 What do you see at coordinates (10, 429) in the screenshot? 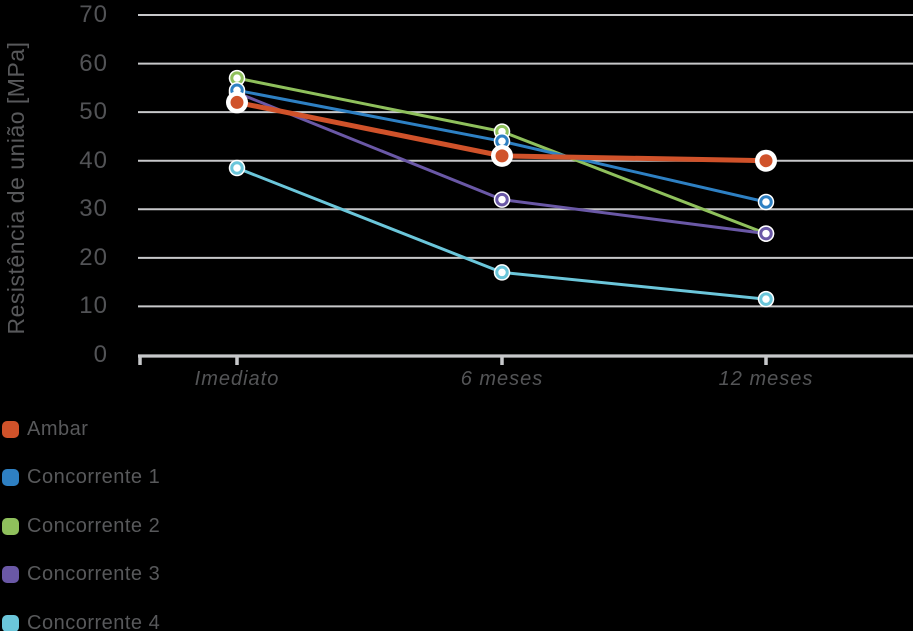
I see `legend-swatch-ambar` at bounding box center [10, 429].